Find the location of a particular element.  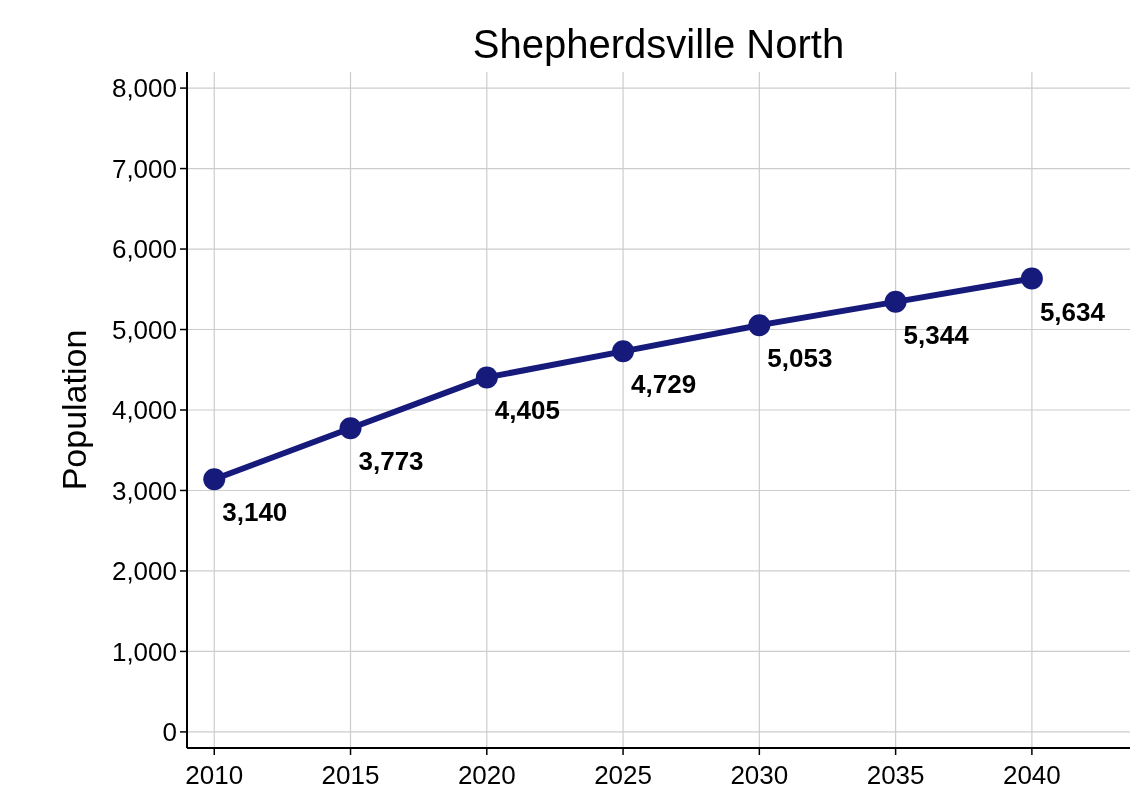

data-label: 5,053 is located at coordinates (800, 358).